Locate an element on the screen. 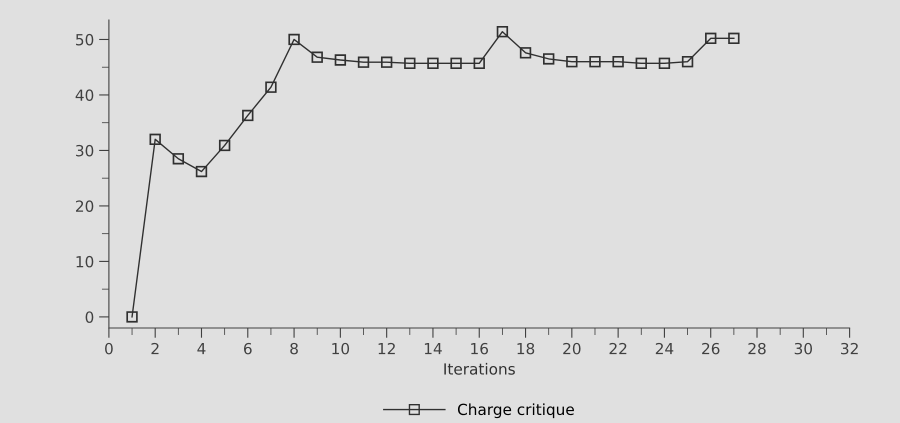 Image resolution: width=900 pixels, height=423 pixels. x-tick-label: 20 is located at coordinates (572, 348).